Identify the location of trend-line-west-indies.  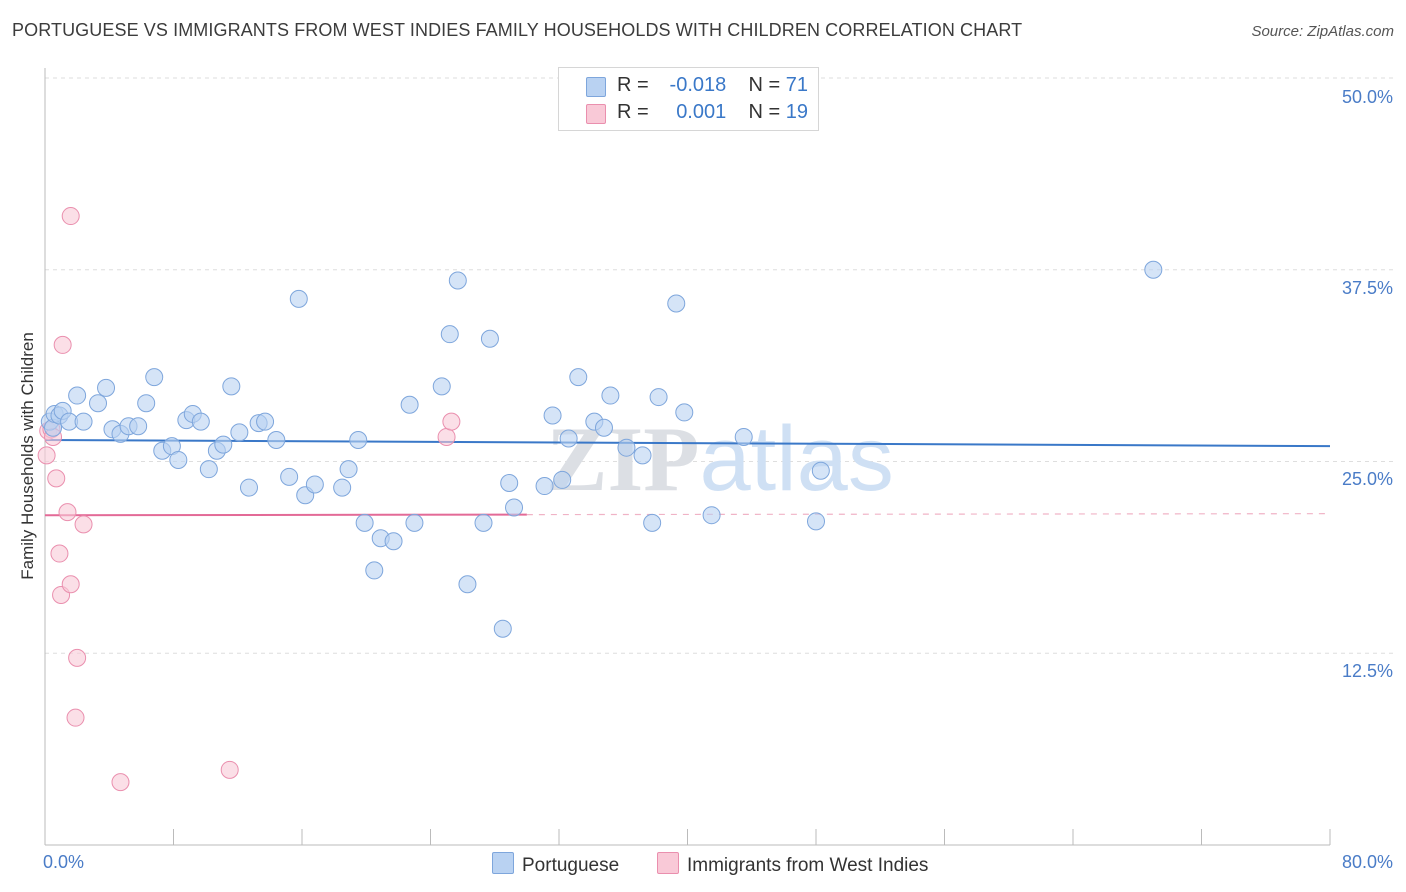
(285, 515).